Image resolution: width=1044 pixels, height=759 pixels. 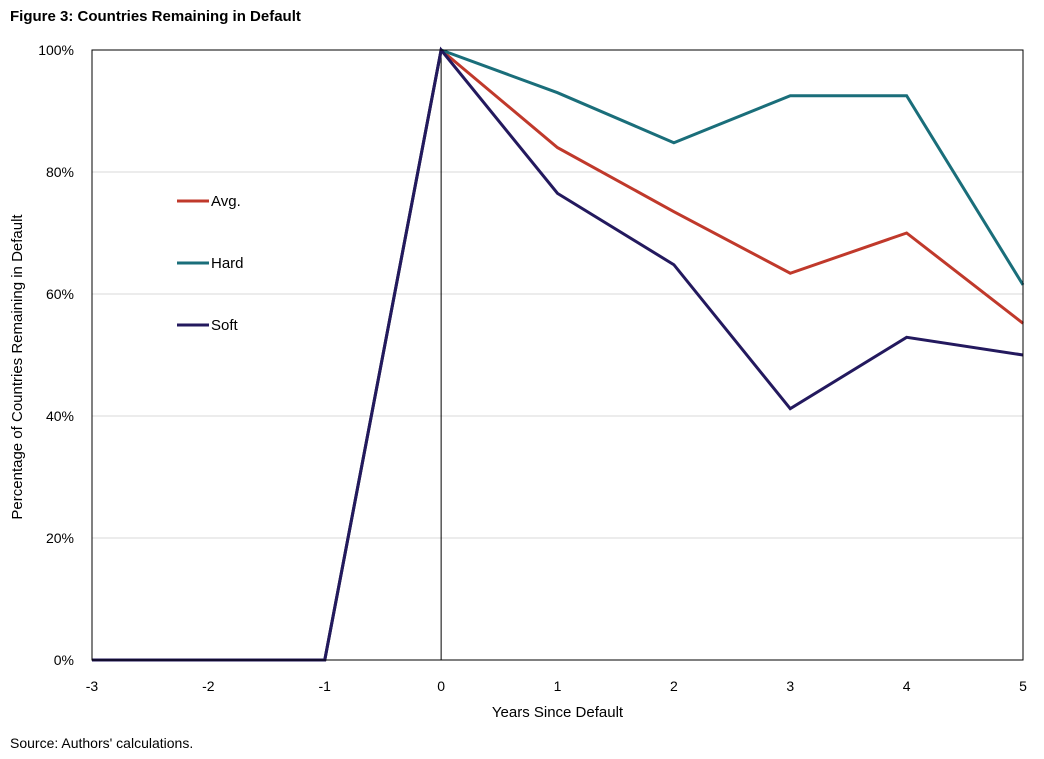 What do you see at coordinates (56, 50) in the screenshot?
I see `y-tick-label: 100%` at bounding box center [56, 50].